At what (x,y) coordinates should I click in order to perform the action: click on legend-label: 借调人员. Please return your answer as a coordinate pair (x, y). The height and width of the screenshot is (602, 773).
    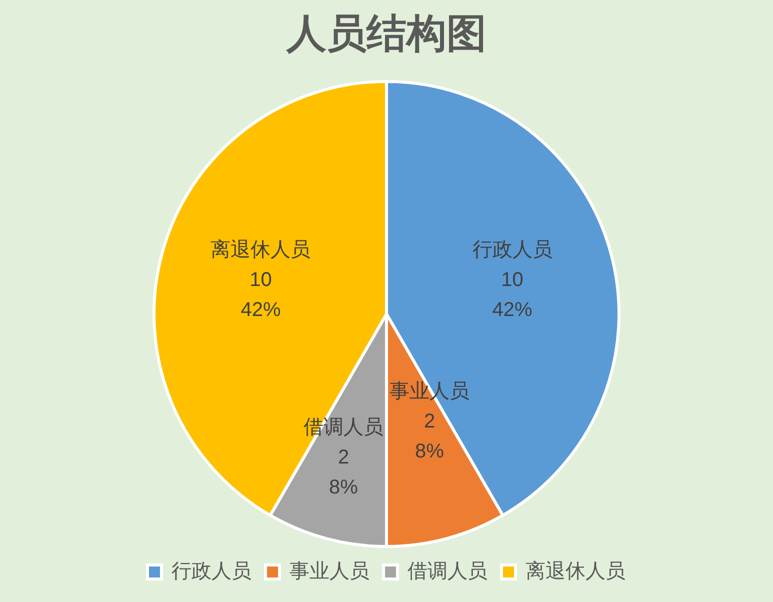
    Looking at the image, I should click on (448, 571).